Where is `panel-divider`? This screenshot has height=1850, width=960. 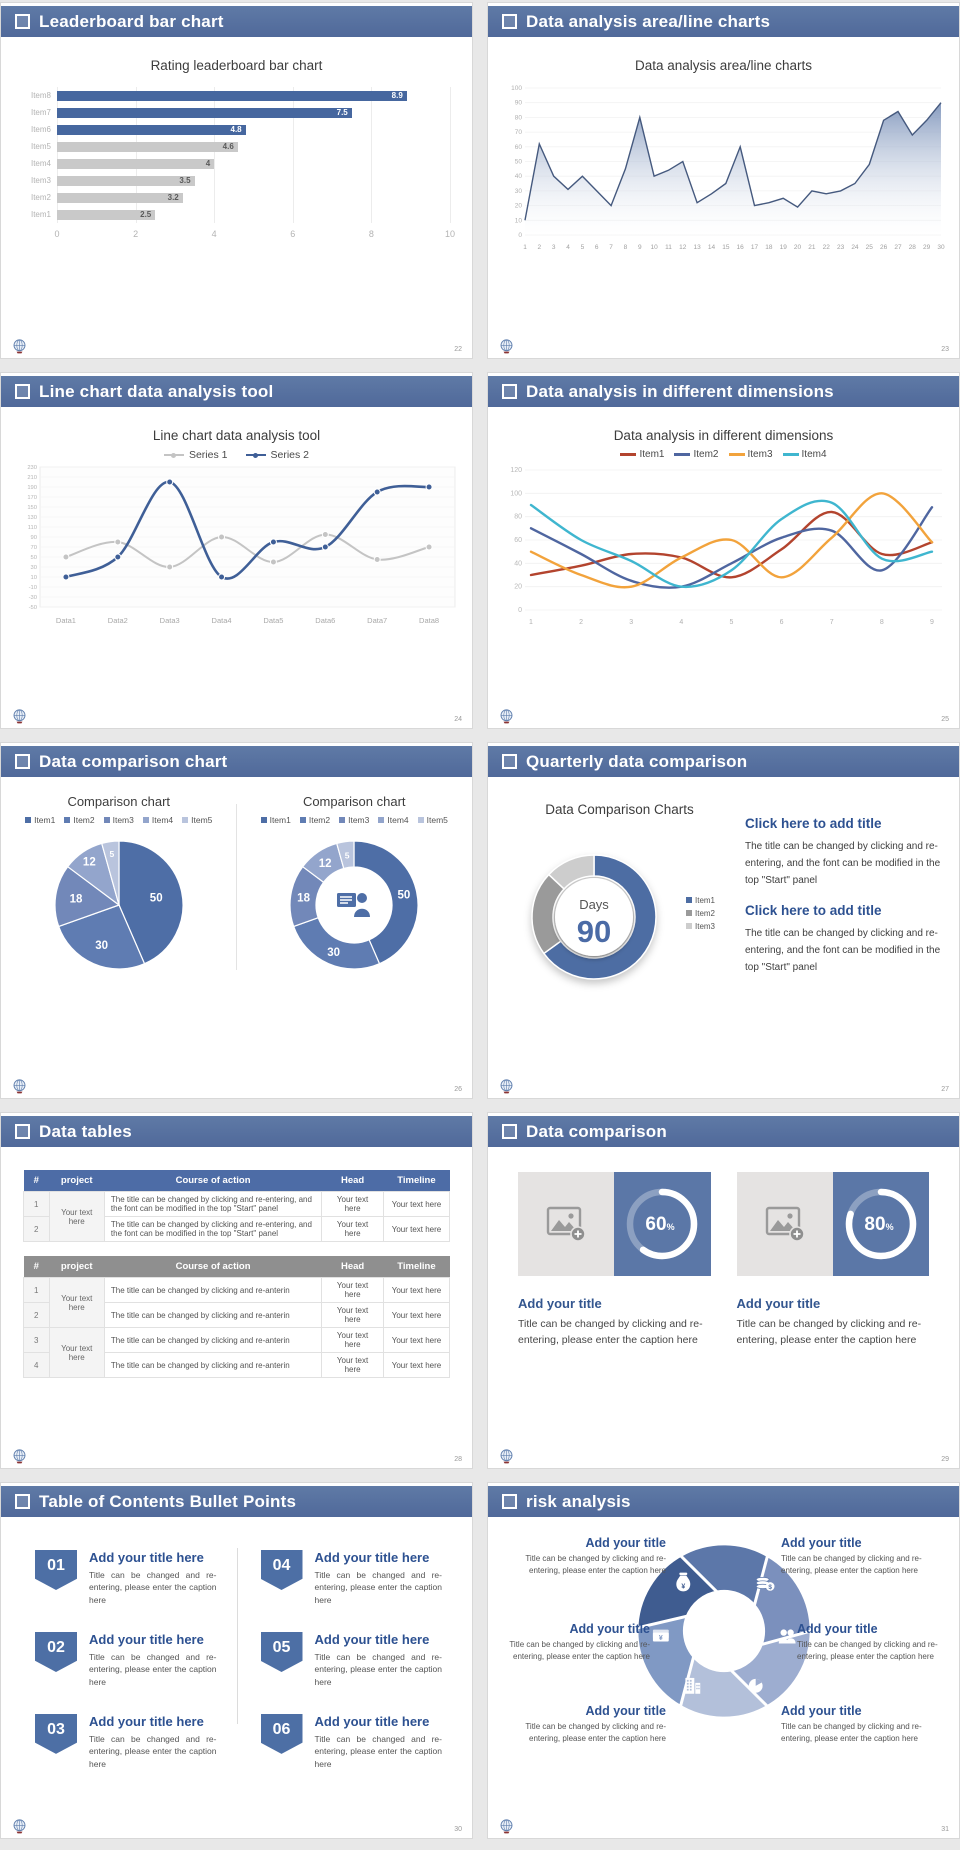
panel-divider is located at coordinates (236, 887).